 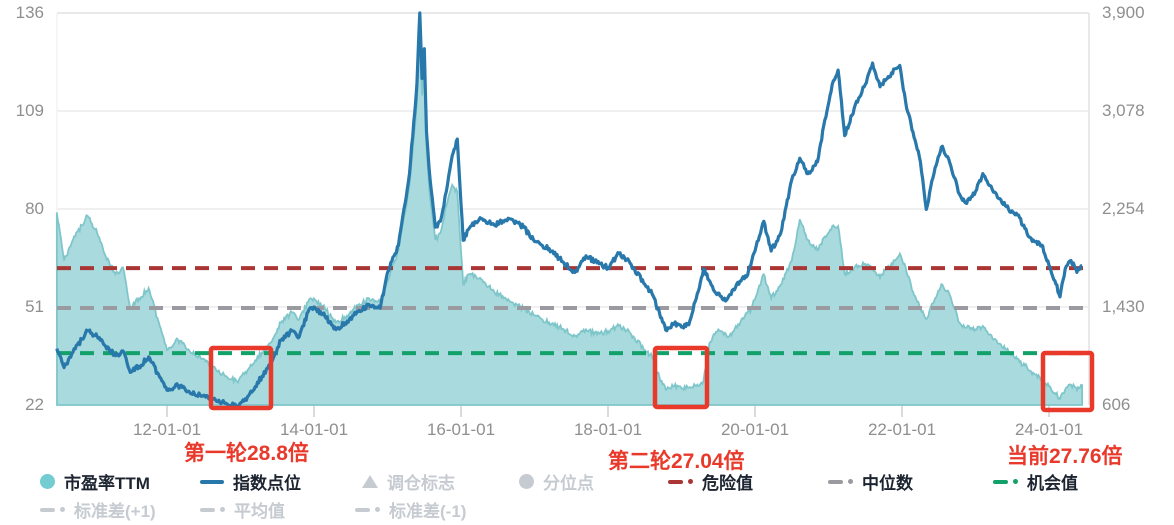 What do you see at coordinates (212, 509) in the screenshot?
I see `mean-value-legend-dashdot-icon` at bounding box center [212, 509].